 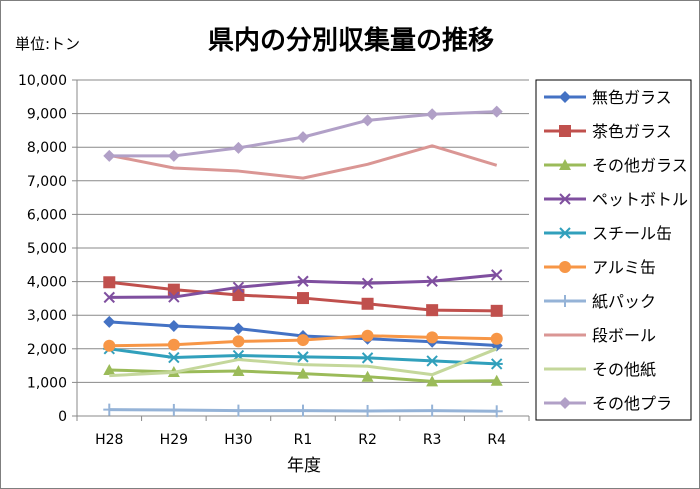 What do you see at coordinates (109, 440) in the screenshot?
I see `x-tick-label: H28` at bounding box center [109, 440].